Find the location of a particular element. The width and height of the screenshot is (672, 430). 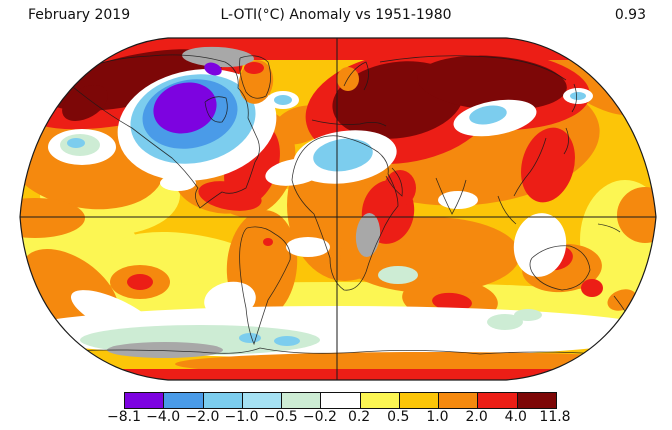

figure-title: L-OTI(°C) Anomaly vs 1951-1980 is located at coordinates (336, 15).